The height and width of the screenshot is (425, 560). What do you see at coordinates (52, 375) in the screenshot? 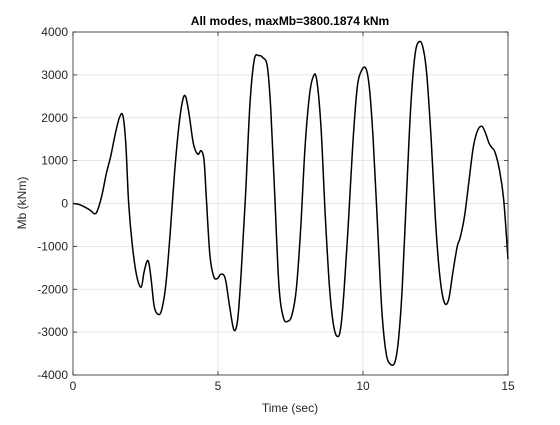
I see `y-tick-label: -4000` at bounding box center [52, 375].